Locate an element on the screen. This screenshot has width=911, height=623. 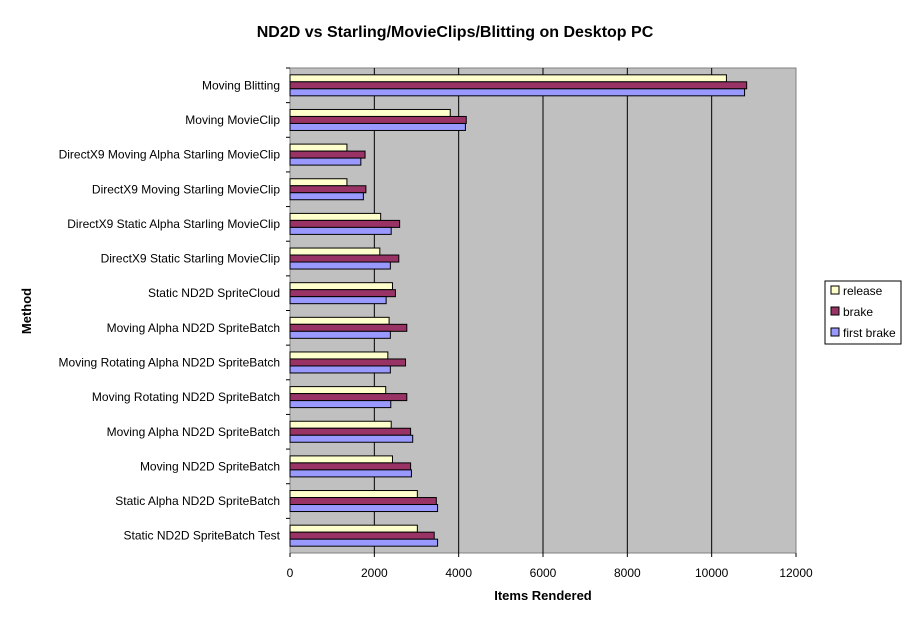
category-label: Moving MovieClip is located at coordinates (232, 120).